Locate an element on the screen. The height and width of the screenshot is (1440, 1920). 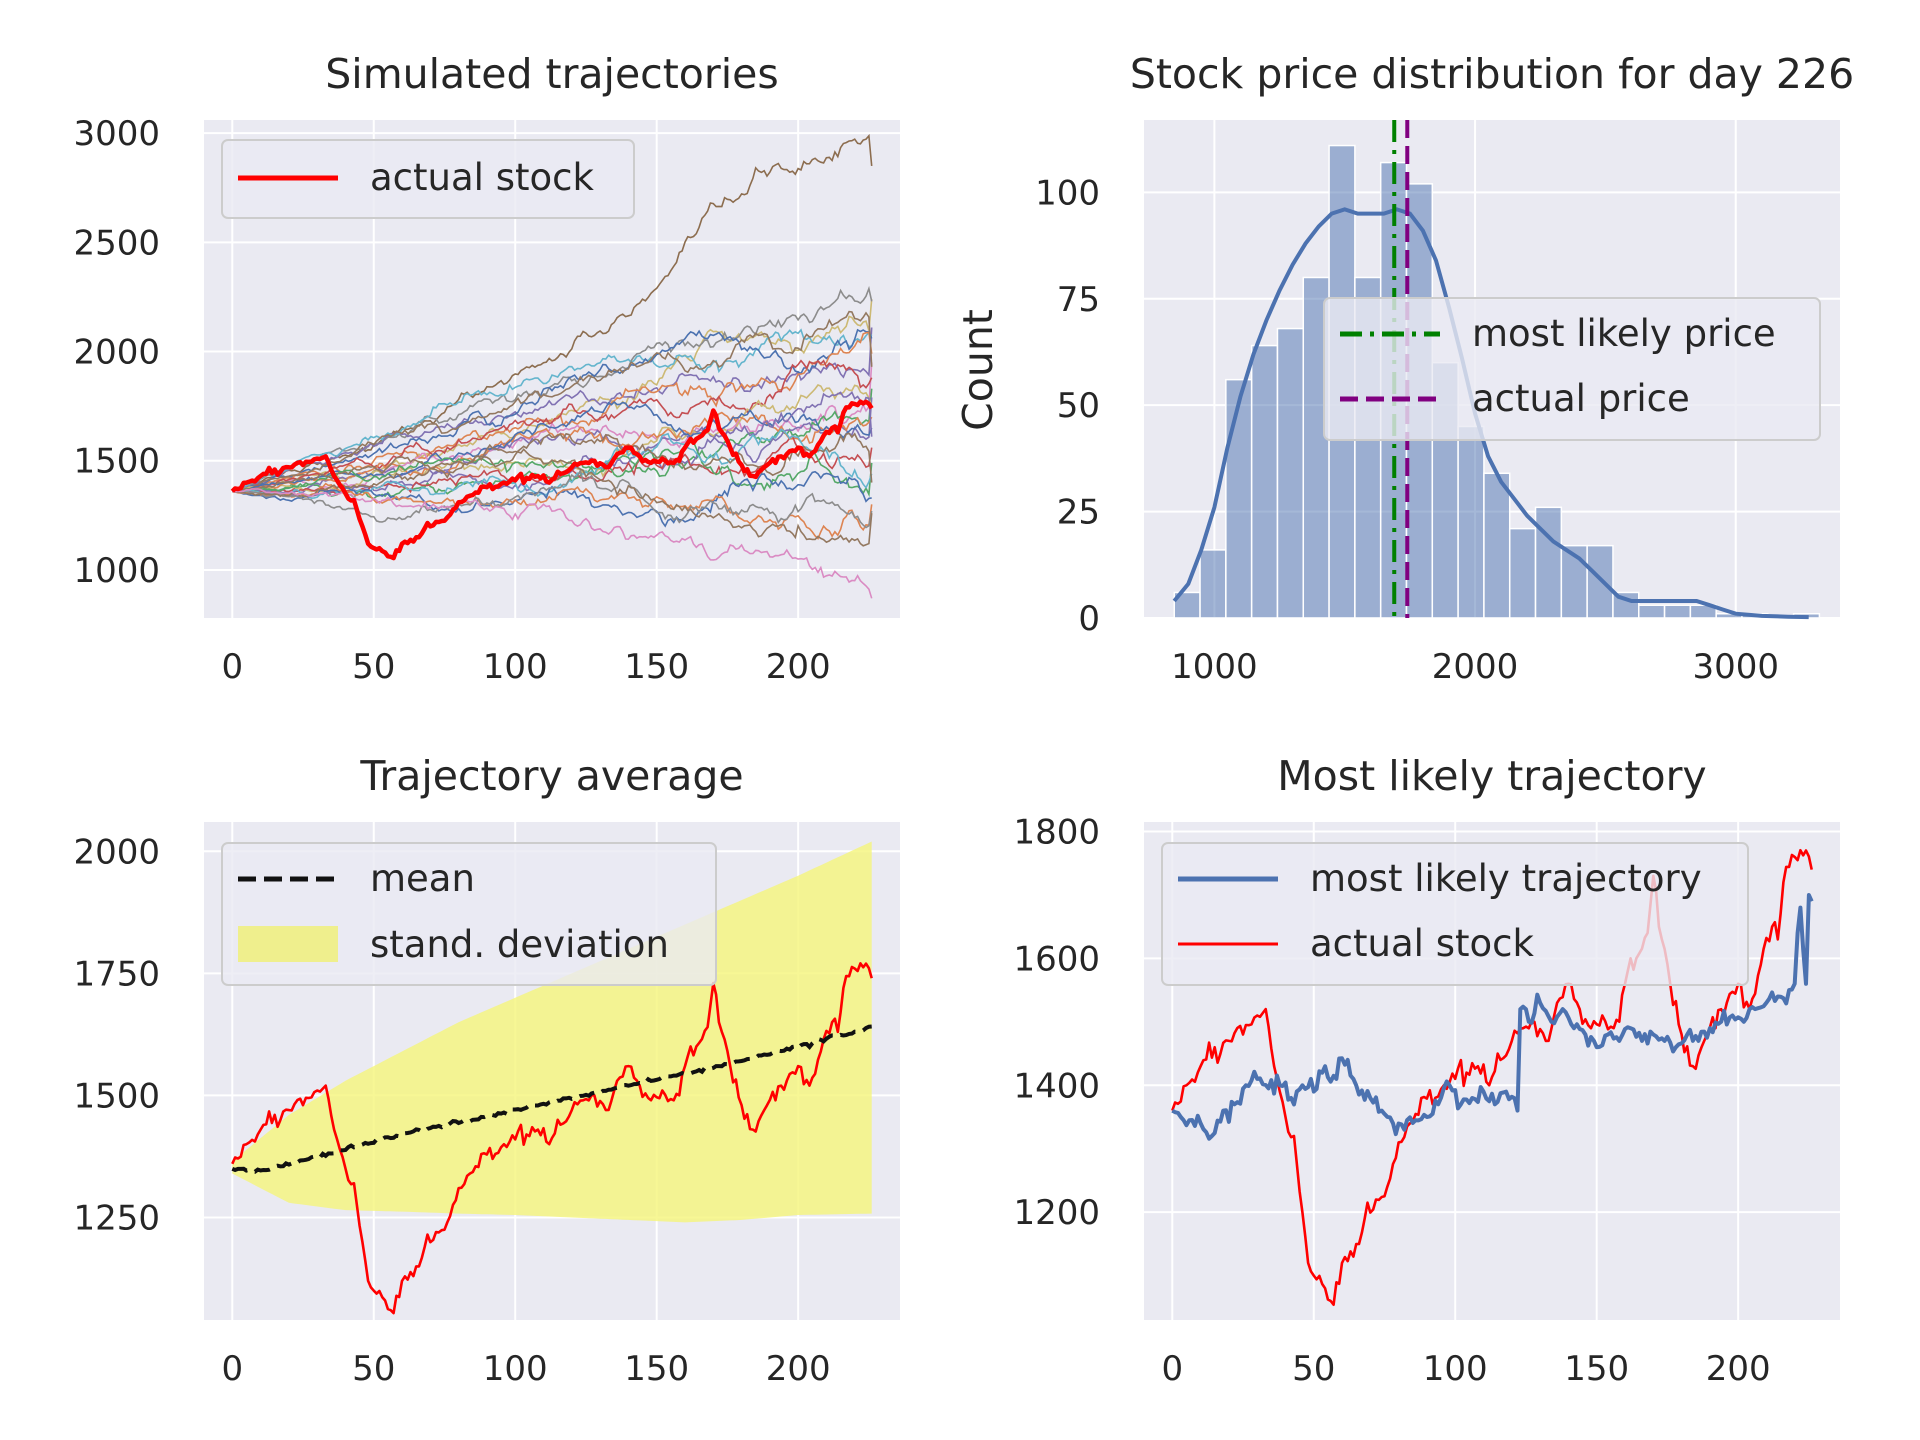
simulated-y-tick-label: 2000 is located at coordinates (116, 353).